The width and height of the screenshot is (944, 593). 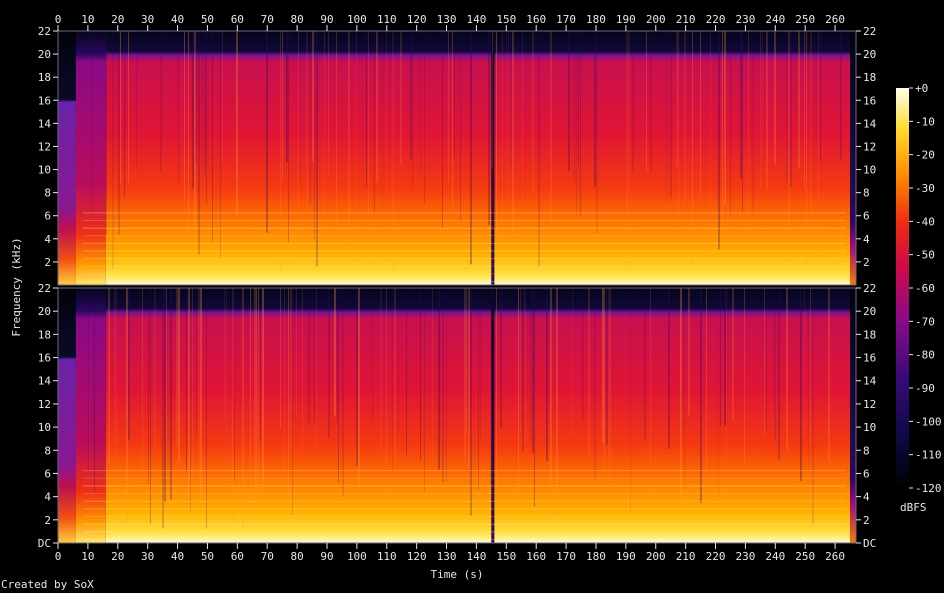 I want to click on colorbar-label: dBFS, so click(x=913, y=507).